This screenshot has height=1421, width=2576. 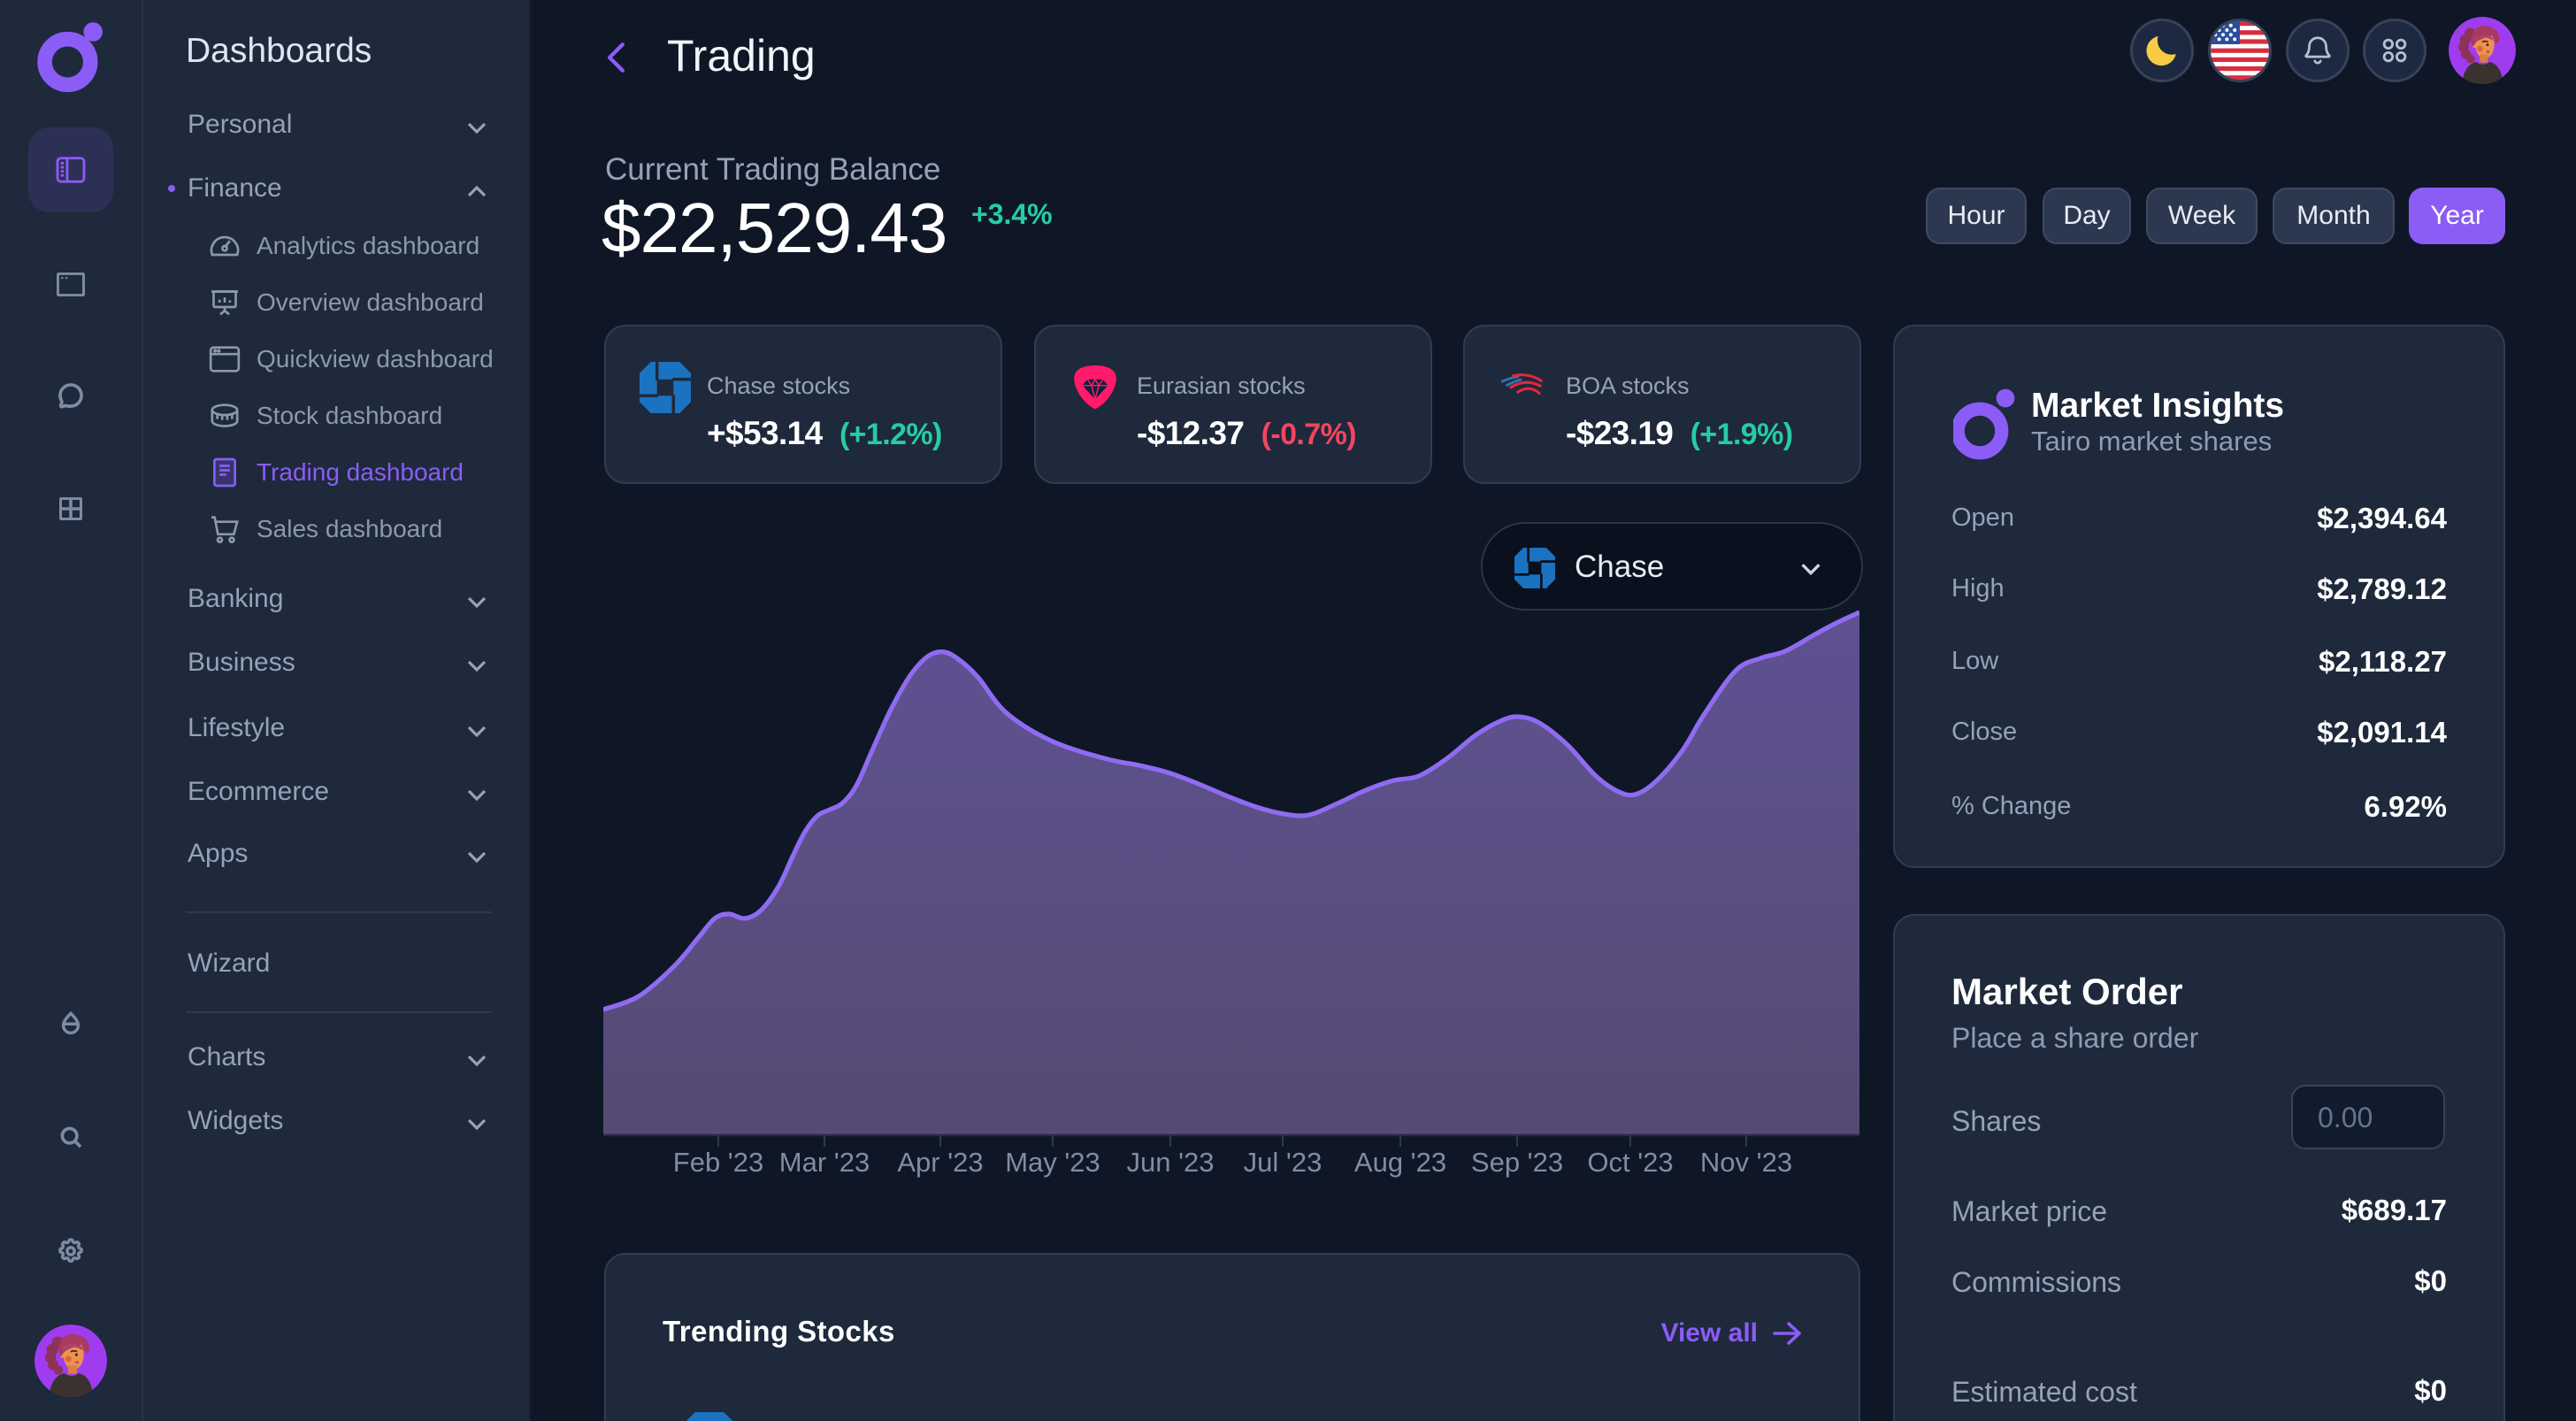 I want to click on svg-text: Aug '23, so click(x=1400, y=1162).